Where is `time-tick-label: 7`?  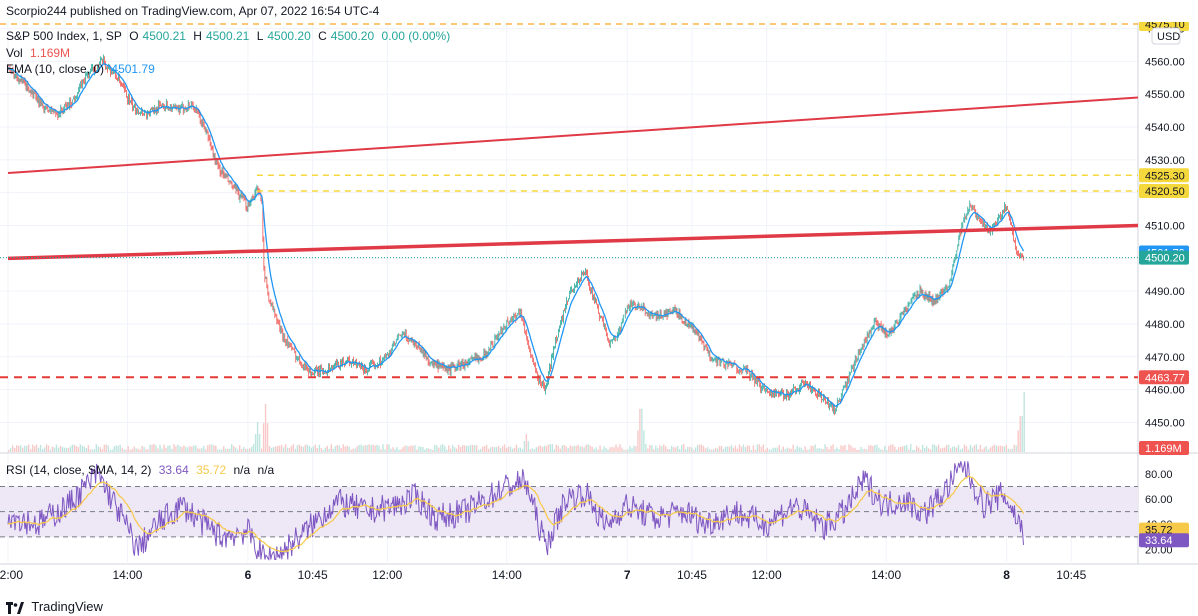 time-tick-label: 7 is located at coordinates (627, 575).